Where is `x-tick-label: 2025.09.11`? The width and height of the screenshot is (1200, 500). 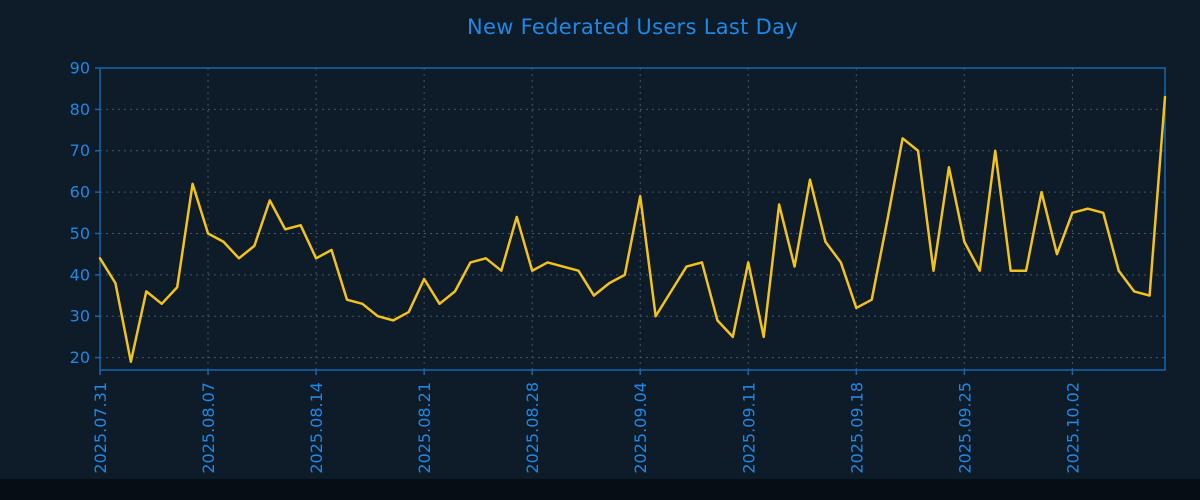 x-tick-label: 2025.09.11 is located at coordinates (748, 428).